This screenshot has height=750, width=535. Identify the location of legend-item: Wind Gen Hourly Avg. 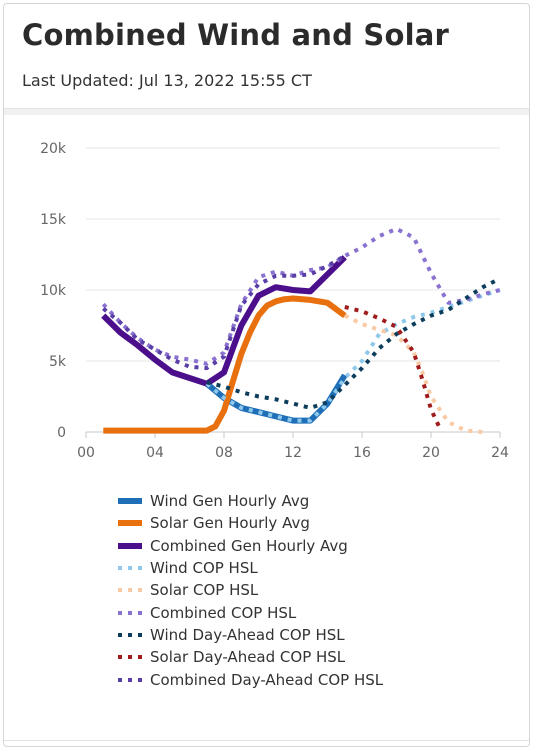
(250, 501).